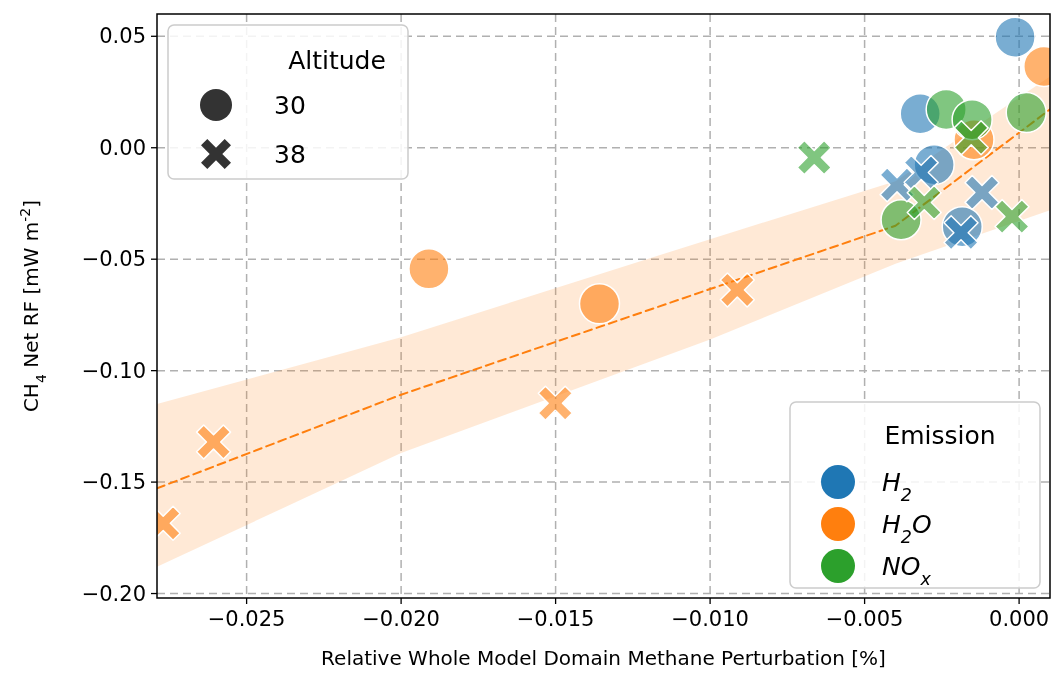 This screenshot has width=1059, height=675. Describe the element at coordinates (290, 154) in the screenshot. I see `annotation: 38` at that location.